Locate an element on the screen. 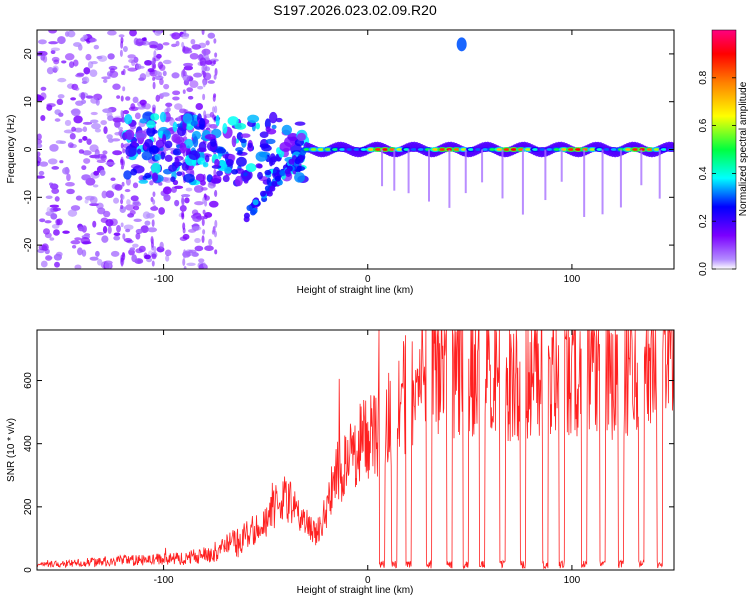  spectrogram-x-tick-label: -100 is located at coordinates (164, 279).